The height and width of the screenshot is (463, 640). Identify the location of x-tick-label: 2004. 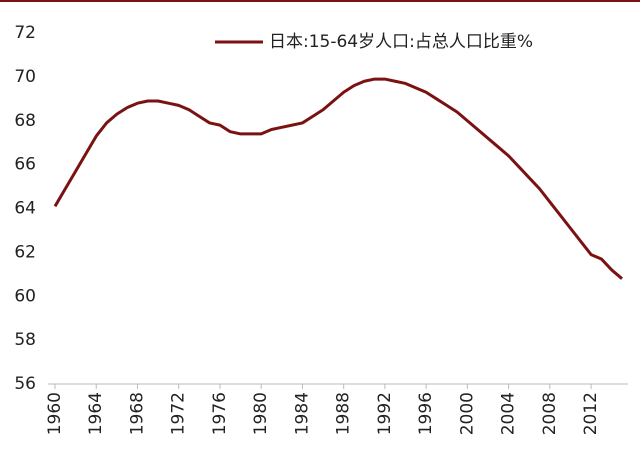
(509, 413).